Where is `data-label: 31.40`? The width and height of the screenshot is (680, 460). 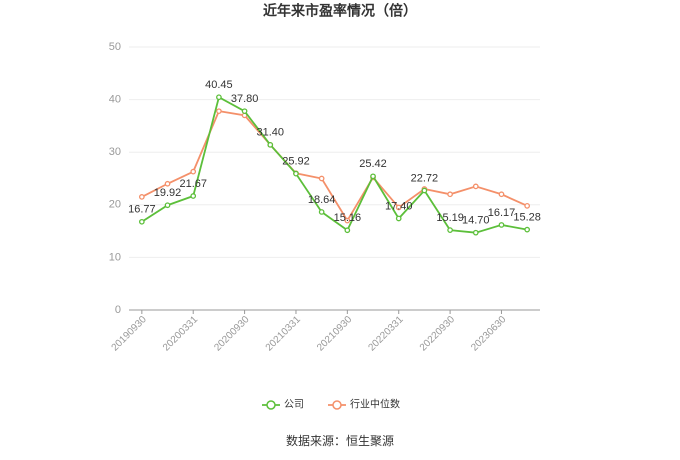 data-label: 31.40 is located at coordinates (271, 133).